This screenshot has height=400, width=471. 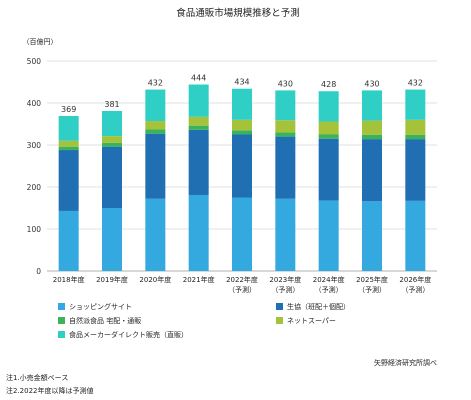 I want to click on legend-item-3: ネットスーパー, so click(x=306, y=321).